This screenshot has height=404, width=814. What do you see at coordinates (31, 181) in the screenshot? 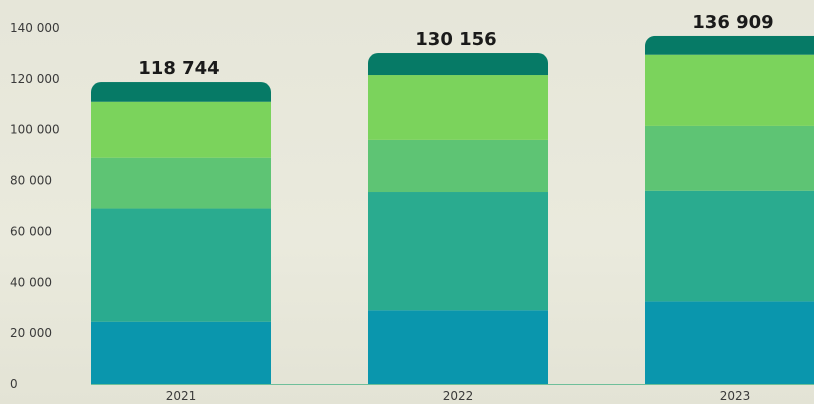
I see `y-tick-label: 80 000` at bounding box center [31, 181].